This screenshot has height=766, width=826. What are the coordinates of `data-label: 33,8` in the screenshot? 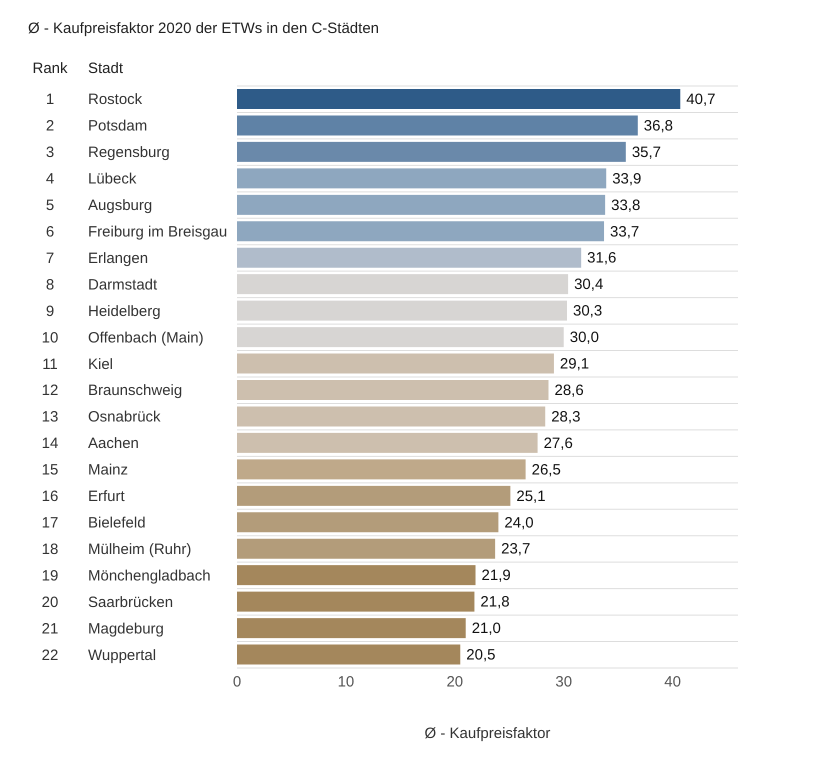 It's located at (625, 205).